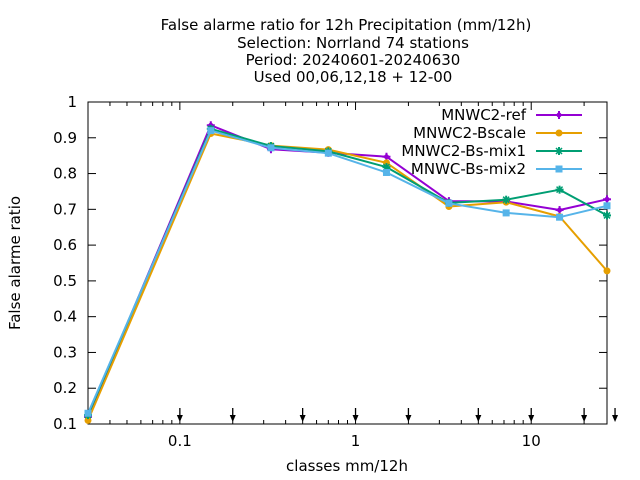 This screenshot has width=640, height=480. What do you see at coordinates (65, 138) in the screenshot?
I see `y-tick-label: 0.9` at bounding box center [65, 138].